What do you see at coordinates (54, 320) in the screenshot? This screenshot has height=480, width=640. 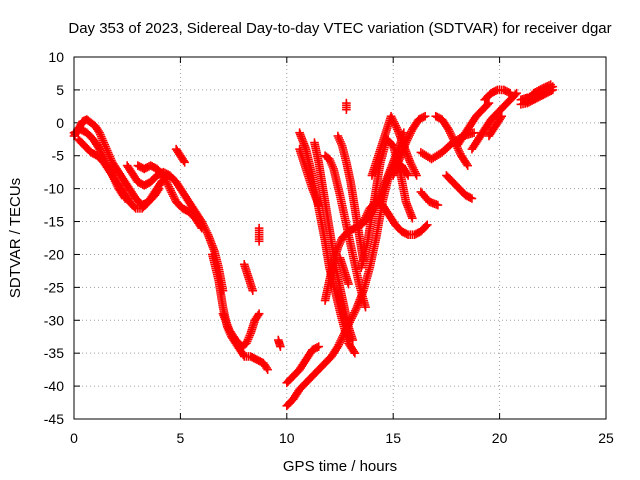 I see `y-tick-label: -30` at bounding box center [54, 320].